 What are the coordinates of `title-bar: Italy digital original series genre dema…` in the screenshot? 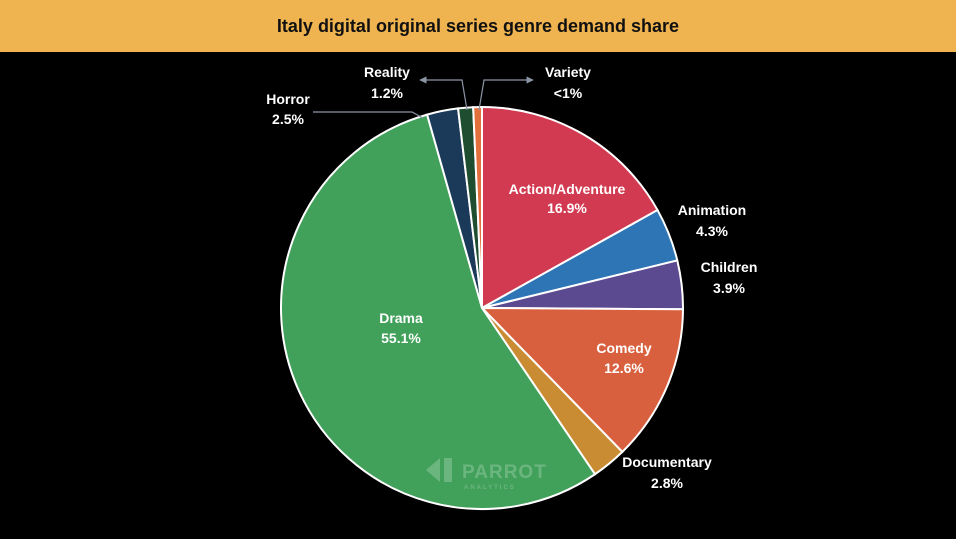 It's located at (478, 26).